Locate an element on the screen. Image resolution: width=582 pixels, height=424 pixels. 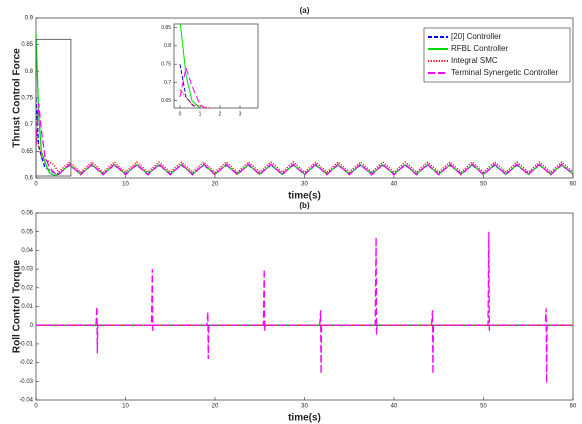
y-tick-label: 0.02 is located at coordinates (27, 288).